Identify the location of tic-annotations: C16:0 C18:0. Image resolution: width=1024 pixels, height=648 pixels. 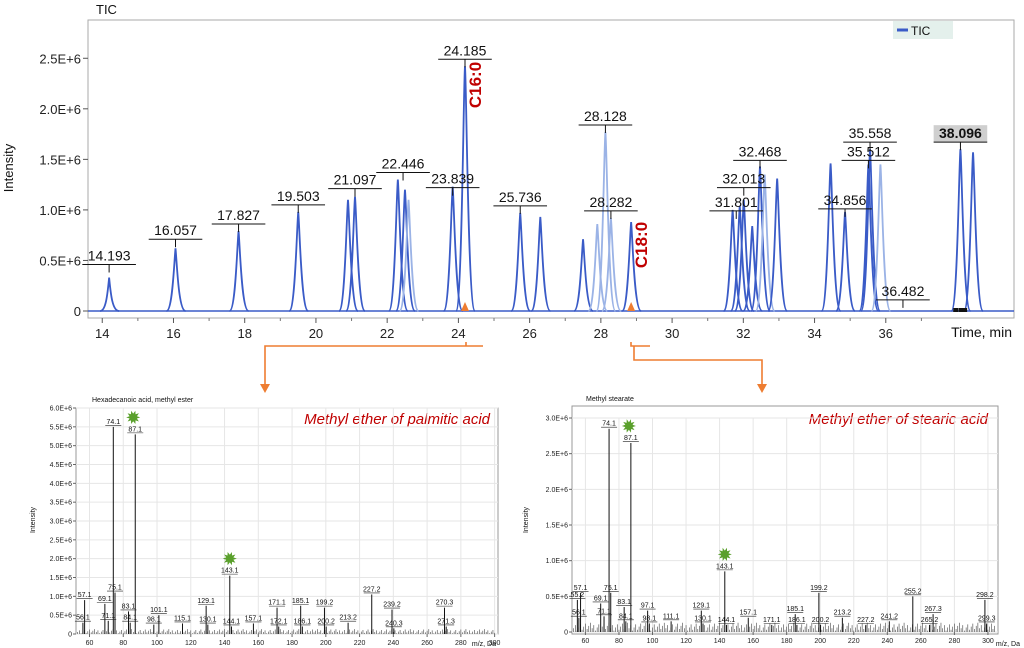
(558, 165).